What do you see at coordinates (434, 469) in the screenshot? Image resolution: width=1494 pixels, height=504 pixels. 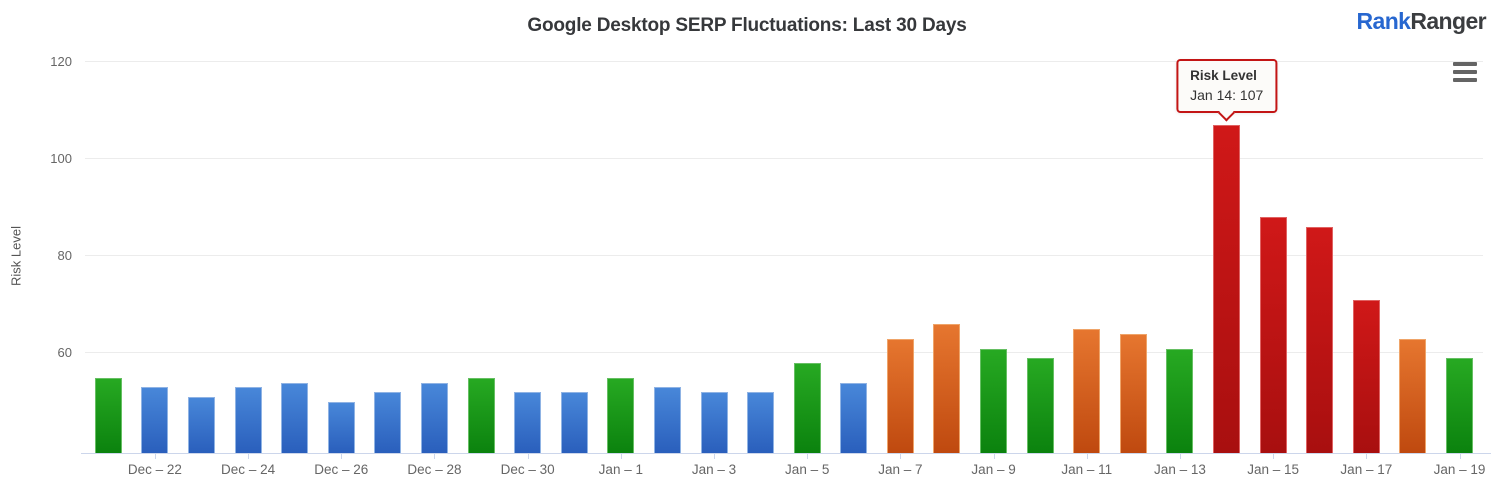 I see `x-axis-tick-label: Dec – 28` at bounding box center [434, 469].